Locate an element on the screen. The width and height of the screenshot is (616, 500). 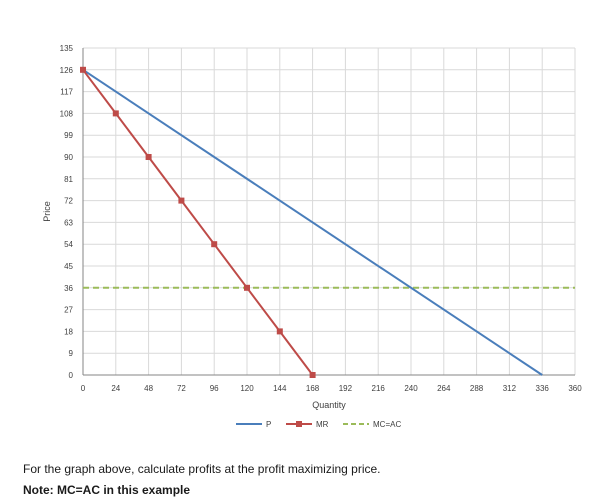
x-tick-label: 312 is located at coordinates (510, 388).